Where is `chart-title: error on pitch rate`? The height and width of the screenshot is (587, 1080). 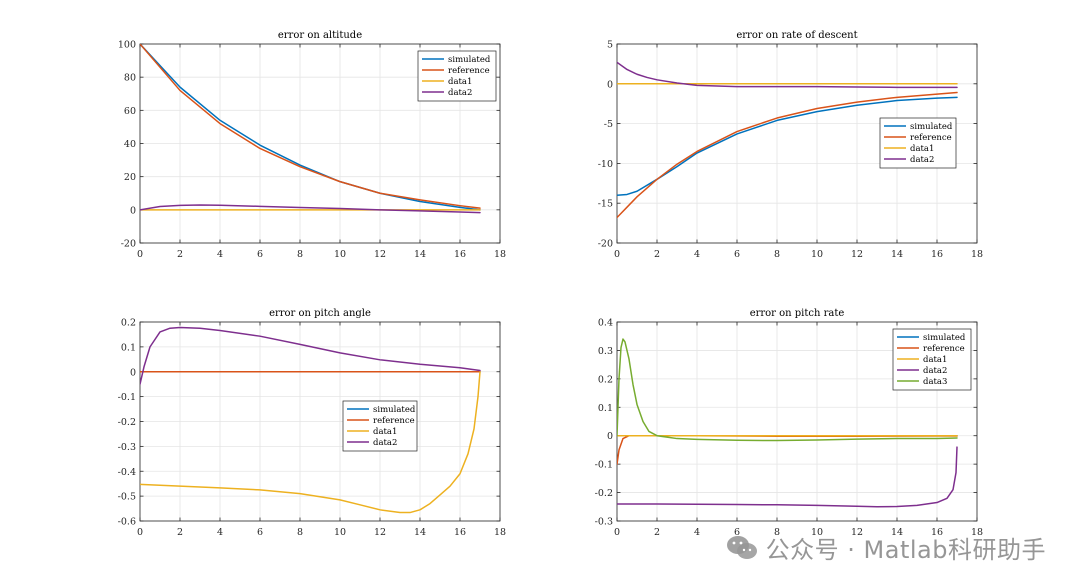
chart-title: error on pitch rate is located at coordinates (797, 313).